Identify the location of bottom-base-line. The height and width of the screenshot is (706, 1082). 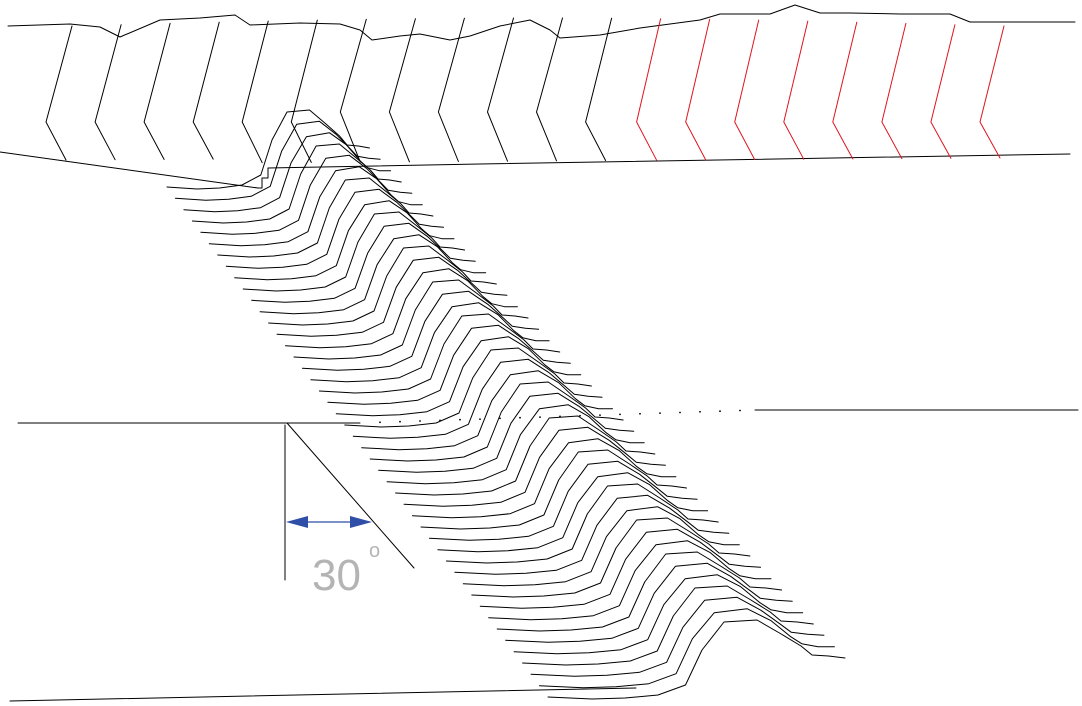
(323, 694).